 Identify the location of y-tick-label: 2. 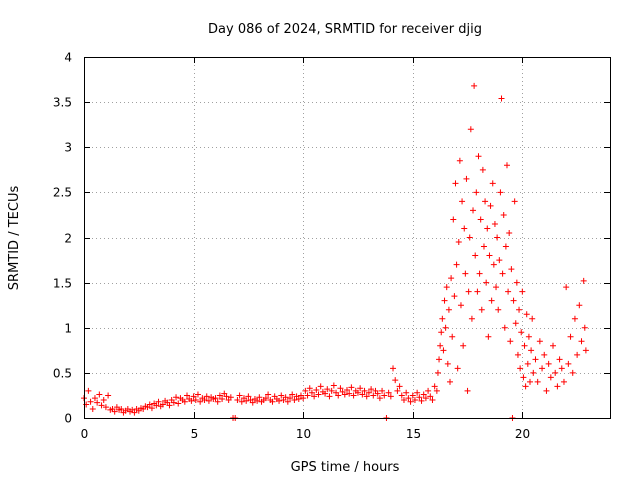
(68, 239).